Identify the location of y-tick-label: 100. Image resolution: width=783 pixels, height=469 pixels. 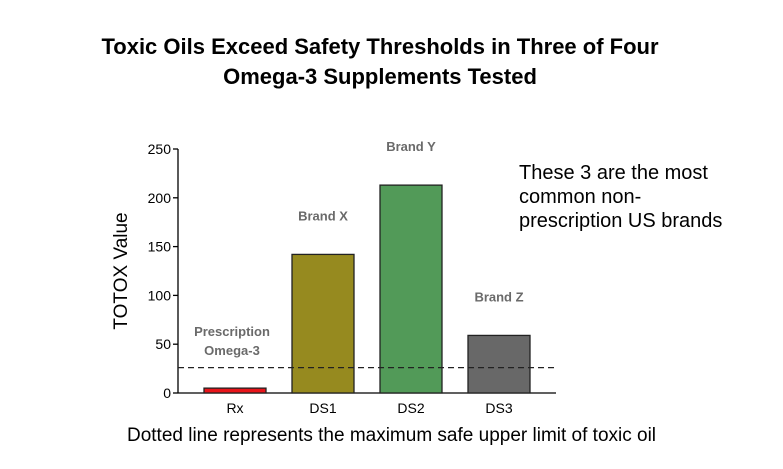
(160, 295).